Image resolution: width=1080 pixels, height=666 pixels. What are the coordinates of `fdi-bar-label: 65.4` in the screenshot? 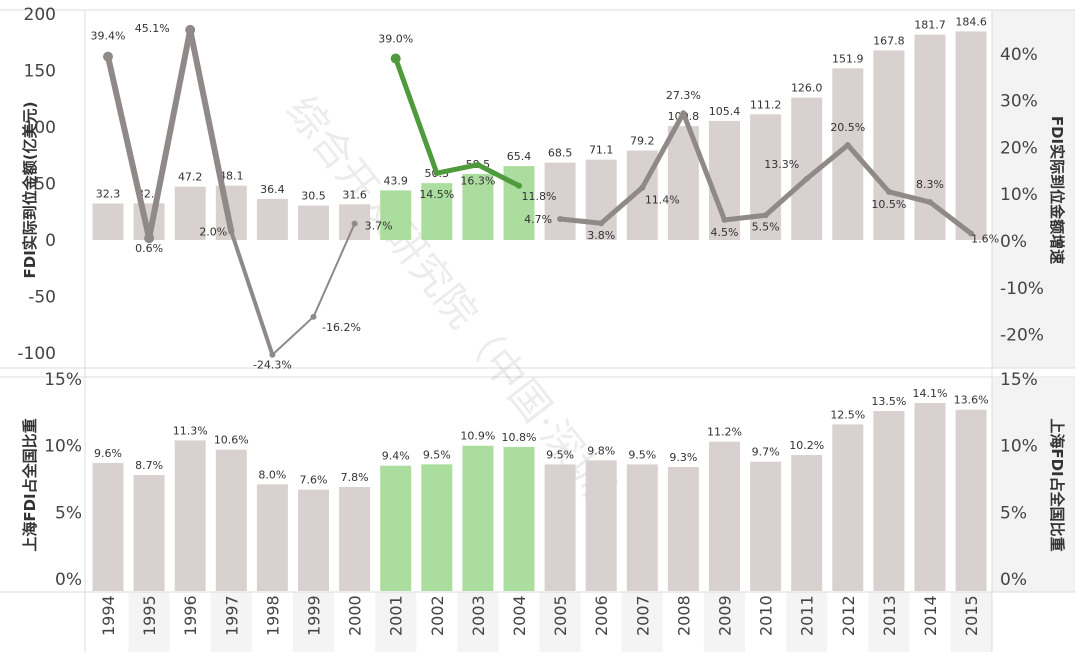 It's located at (519, 156).